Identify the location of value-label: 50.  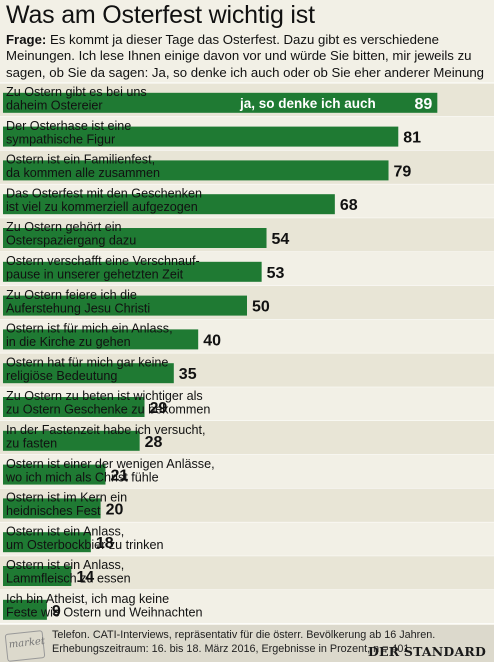
(261, 307).